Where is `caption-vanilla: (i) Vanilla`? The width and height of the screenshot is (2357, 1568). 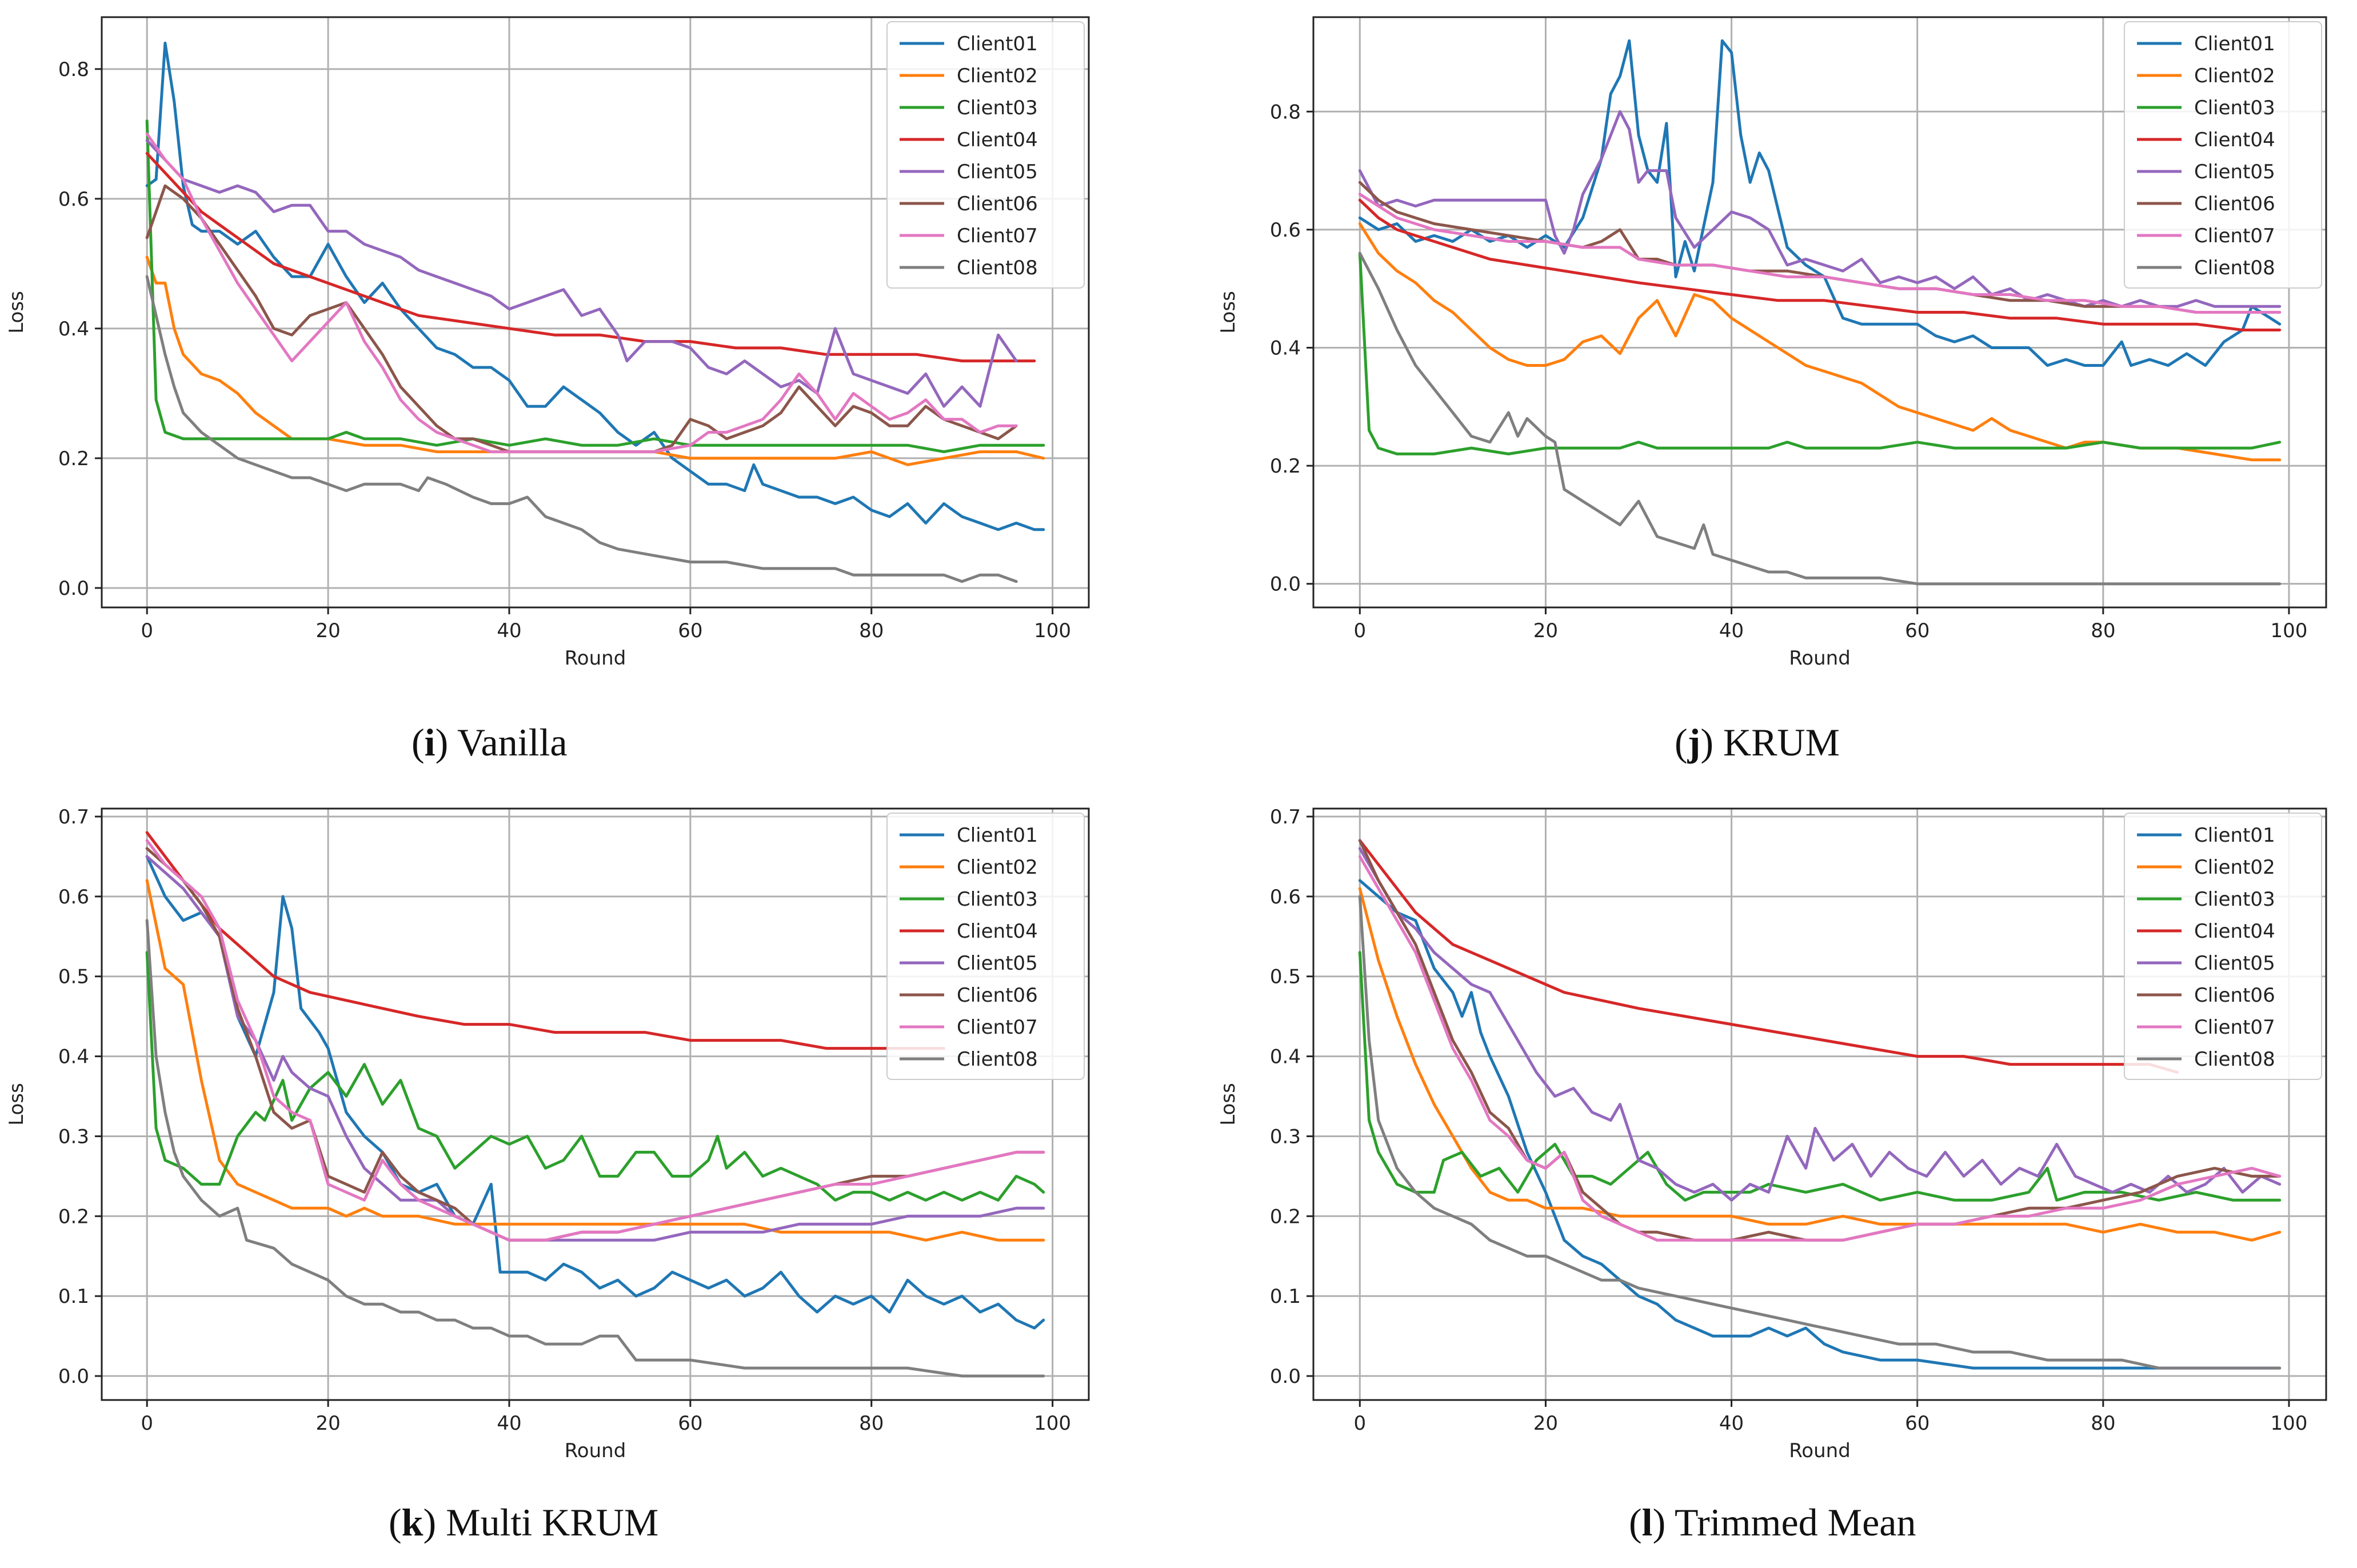
caption-vanilla: (i) Vanilla is located at coordinates (490, 742).